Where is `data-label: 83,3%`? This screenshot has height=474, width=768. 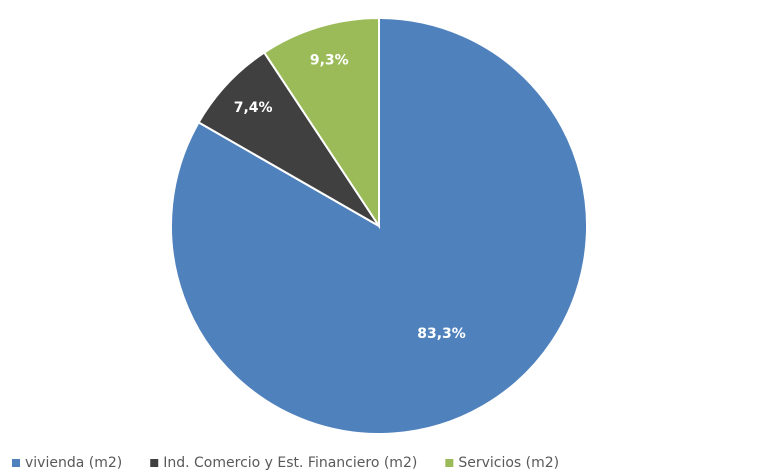
data-label: 83,3% is located at coordinates (441, 334).